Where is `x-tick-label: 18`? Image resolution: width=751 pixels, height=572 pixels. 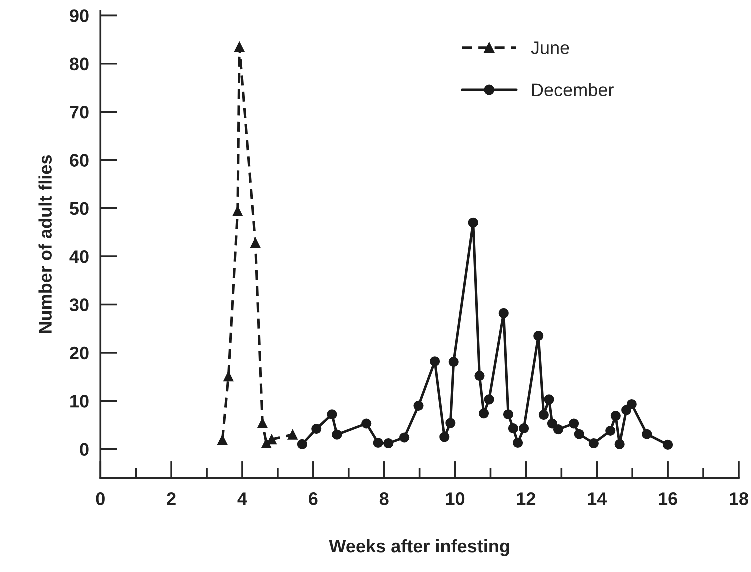 x-tick-label: 18 is located at coordinates (739, 499).